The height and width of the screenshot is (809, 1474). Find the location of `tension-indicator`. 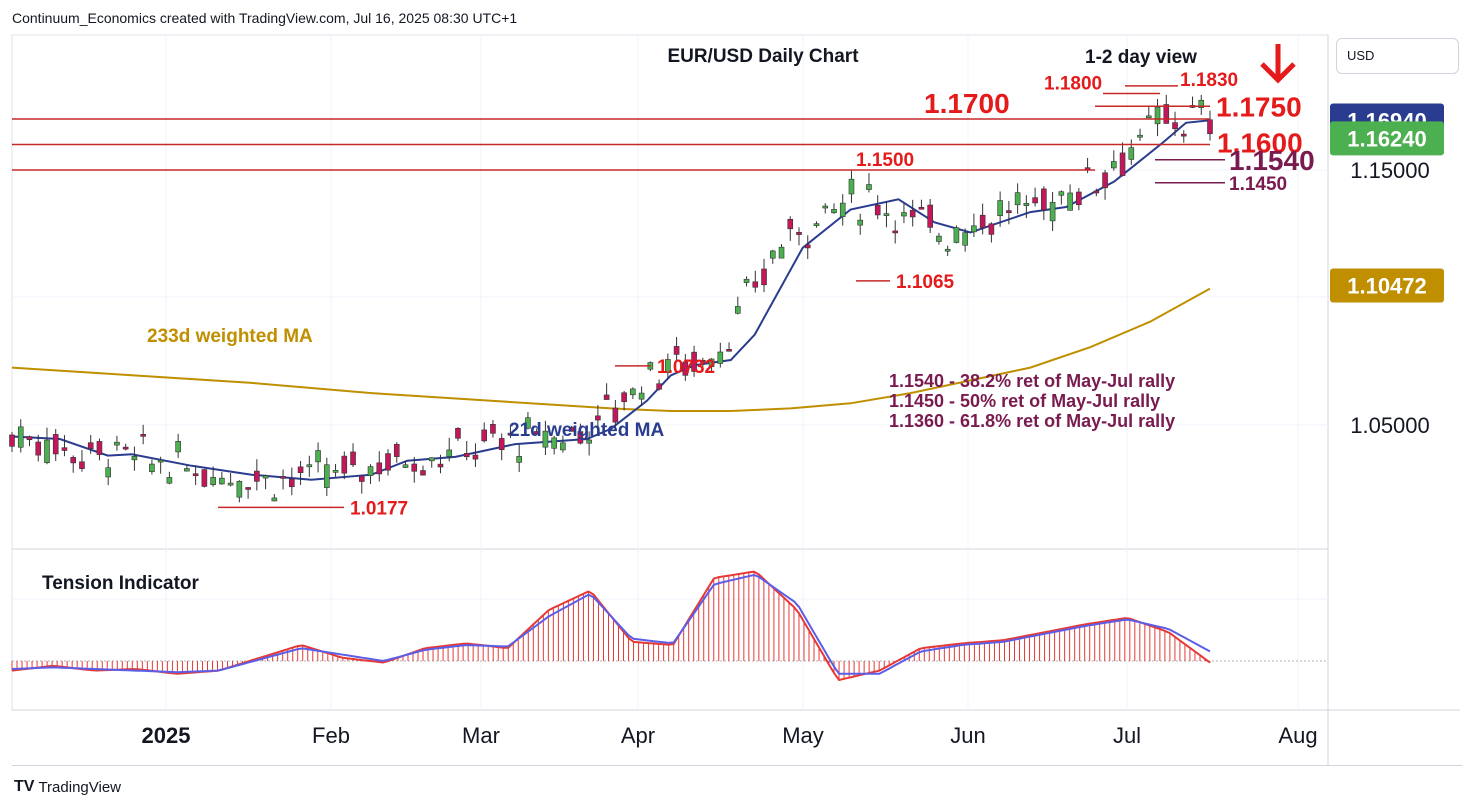

tension-indicator is located at coordinates (611, 626).